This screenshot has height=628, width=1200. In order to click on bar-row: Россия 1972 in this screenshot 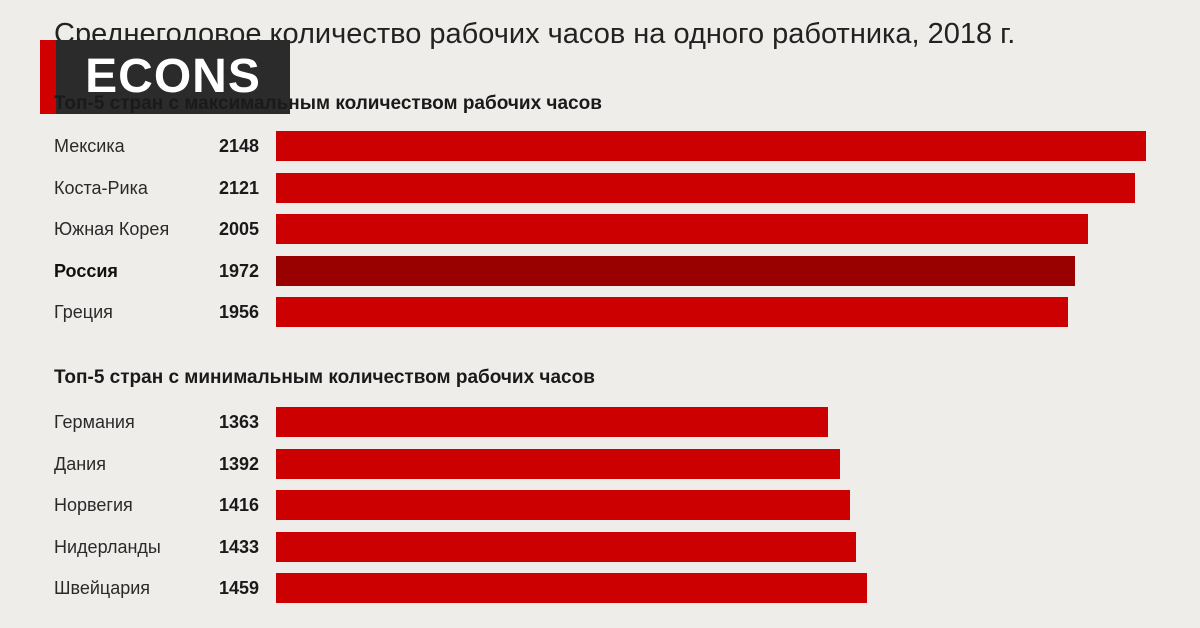, I will do `click(600, 270)`.